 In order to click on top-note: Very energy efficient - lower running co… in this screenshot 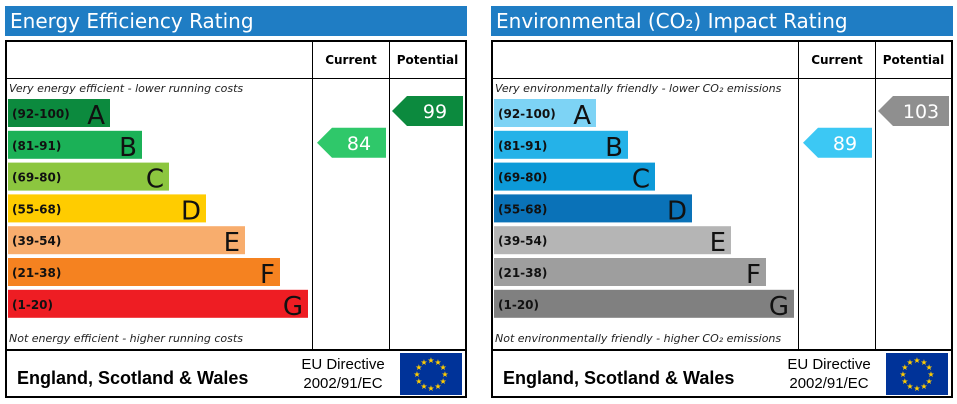, I will do `click(126, 88)`.